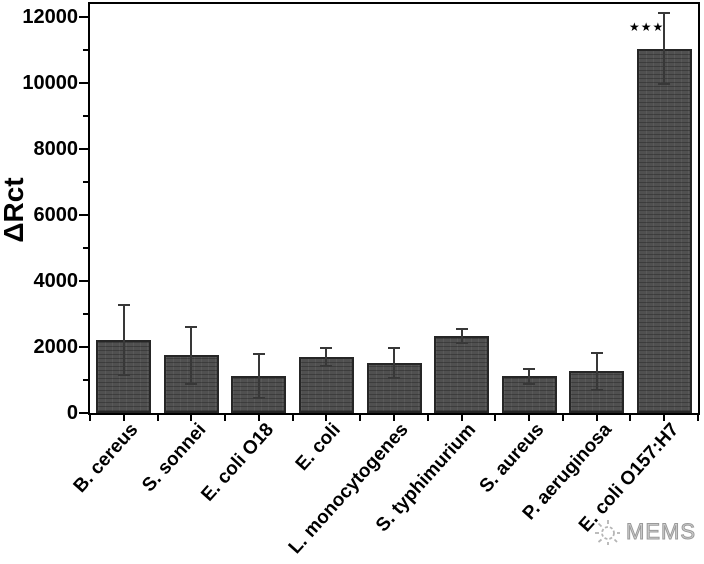 Image resolution: width=704 pixels, height=564 pixels. I want to click on y-tick-label: 10000, so click(50, 83).